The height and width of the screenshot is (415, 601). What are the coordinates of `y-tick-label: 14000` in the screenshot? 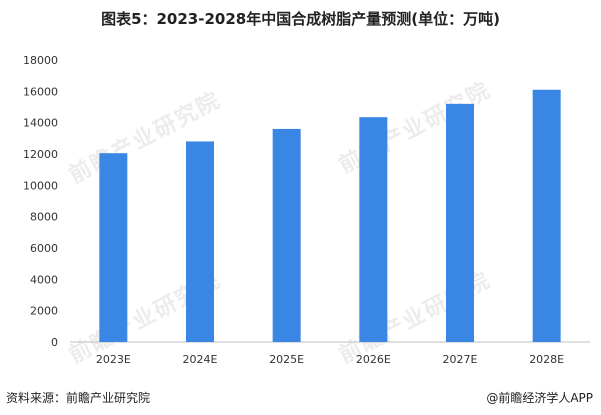 It's located at (40, 123).